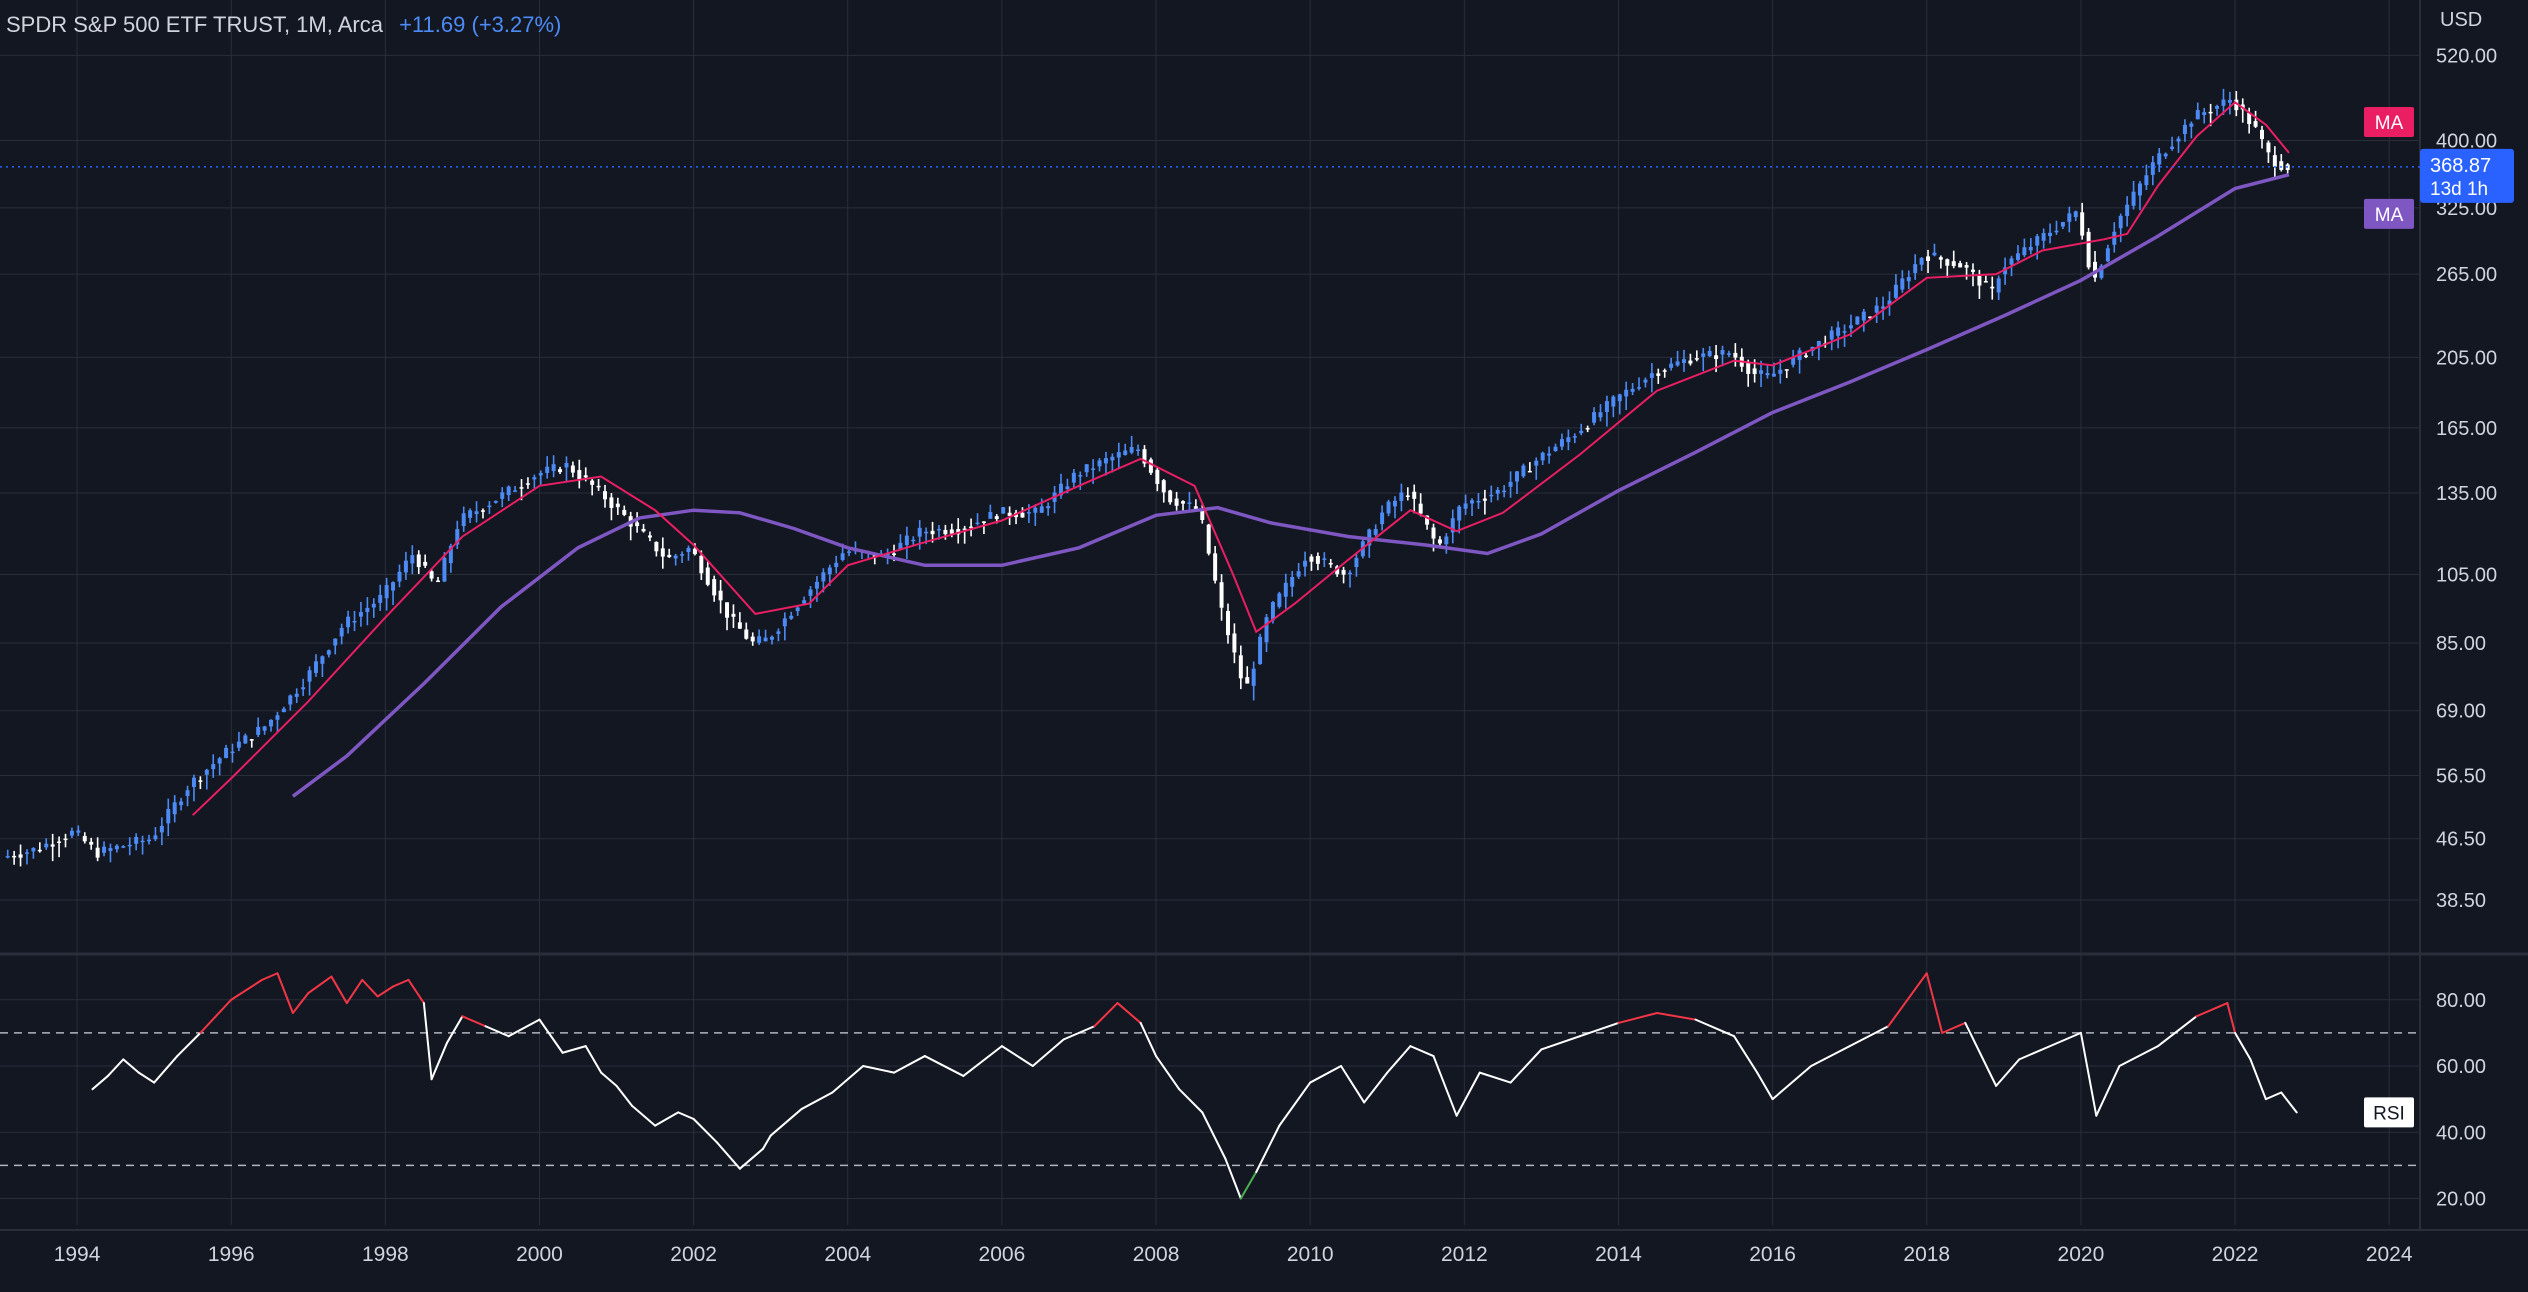 The height and width of the screenshot is (1292, 2528). What do you see at coordinates (2466, 275) in the screenshot?
I see `price-tick-label: 265.00` at bounding box center [2466, 275].